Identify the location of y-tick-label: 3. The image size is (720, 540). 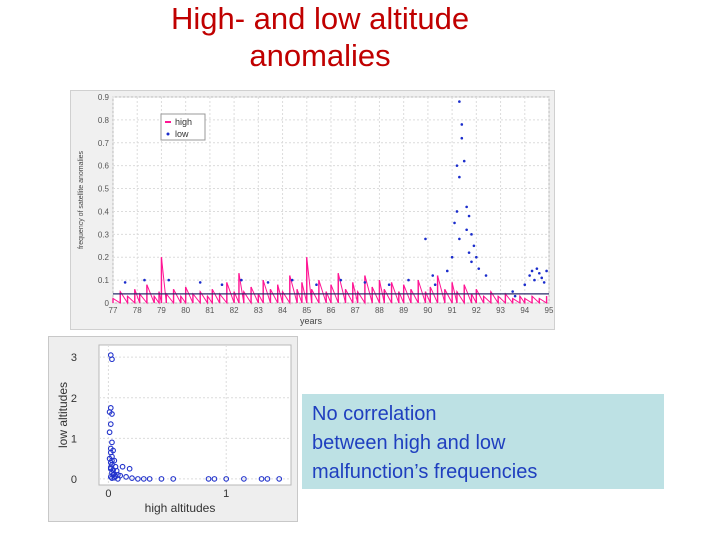
(74, 358).